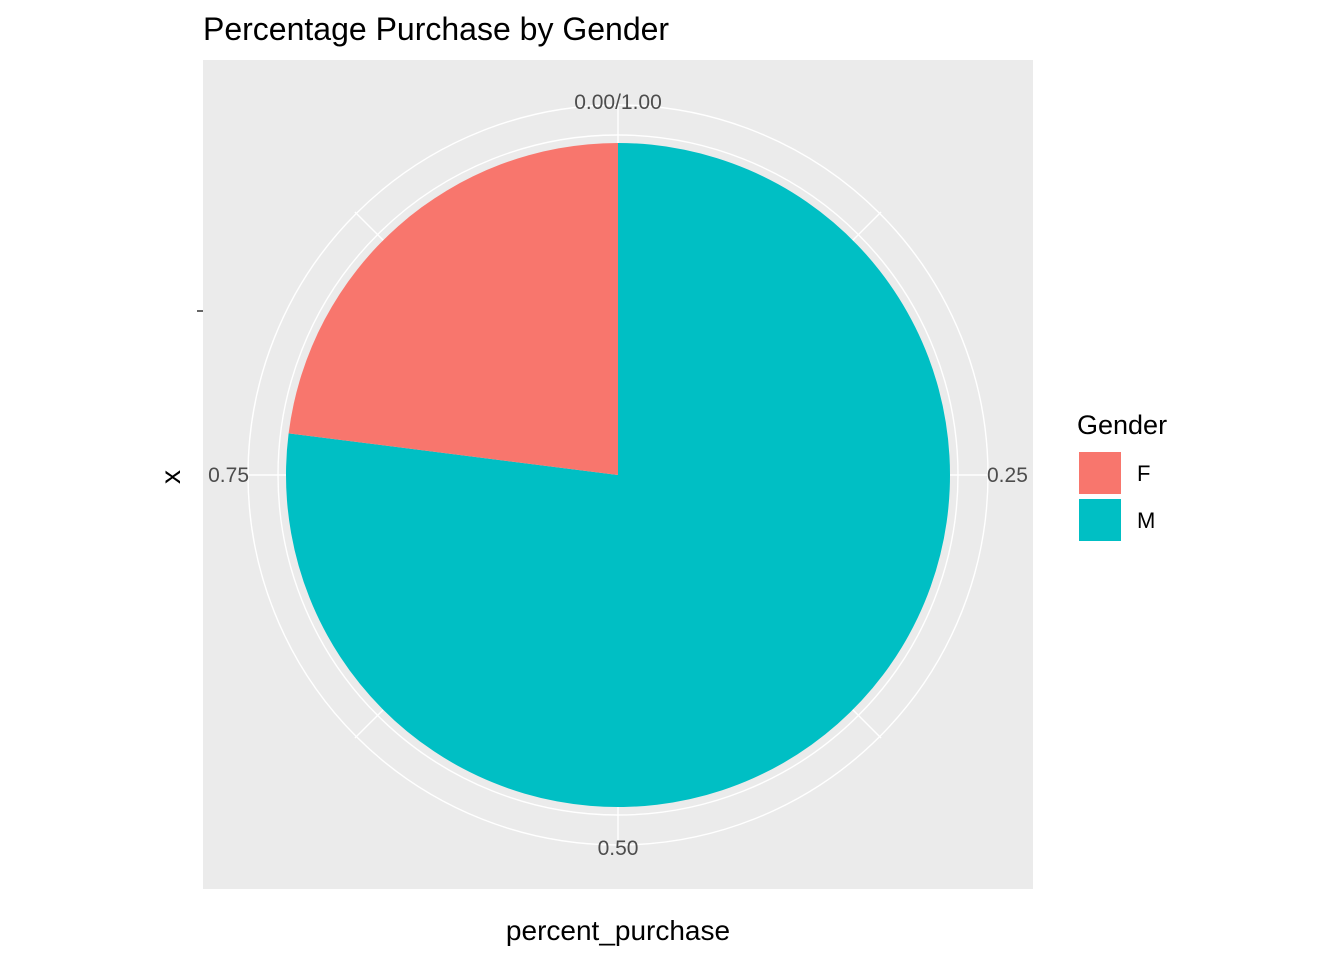 This screenshot has width=1344, height=960. Describe the element at coordinates (1143, 473) in the screenshot. I see `legend-label-f: F` at that location.